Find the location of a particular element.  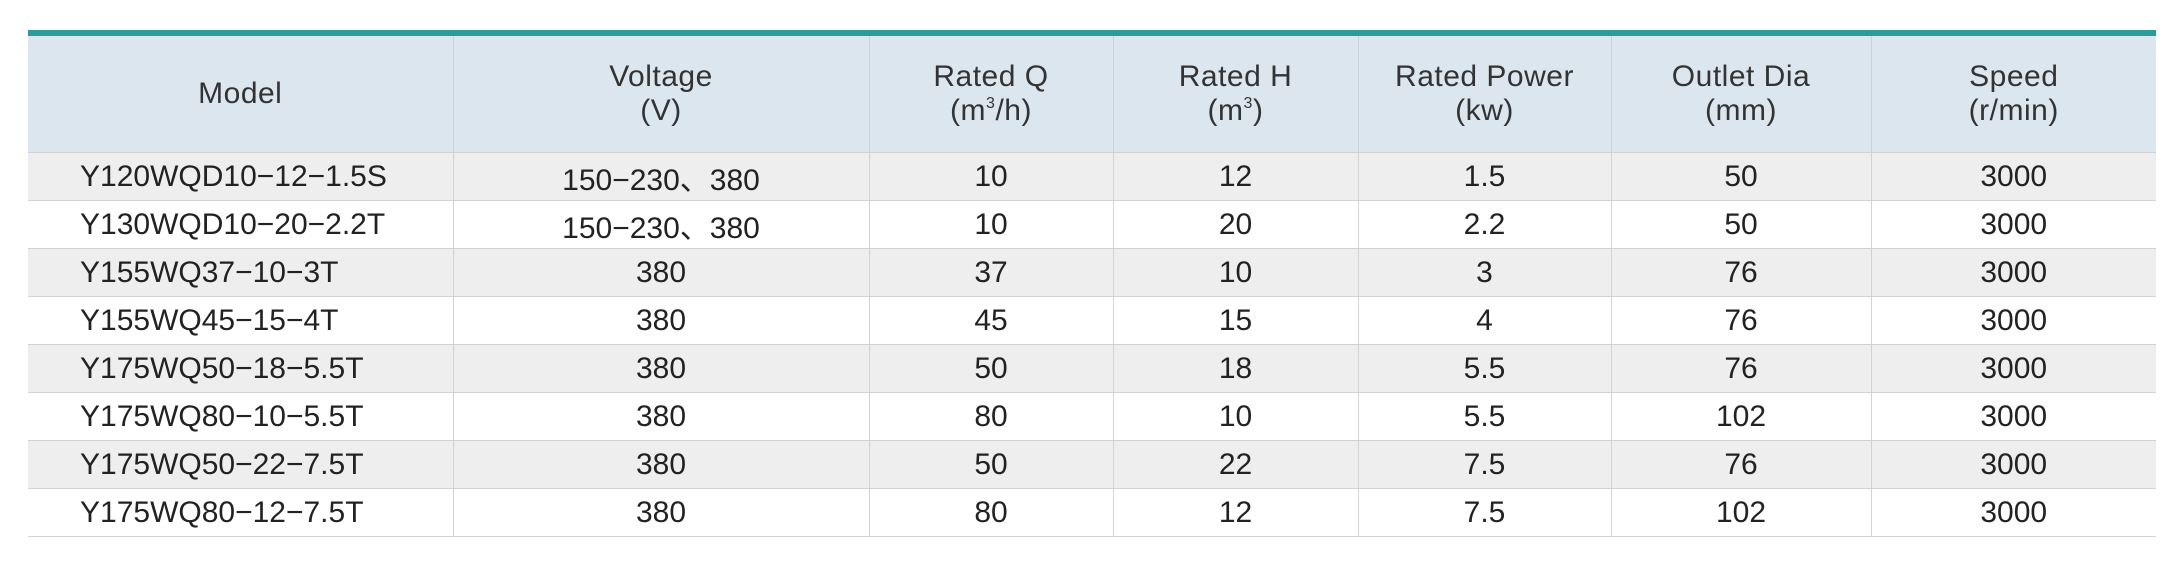

header-rated-q: Rated Q (m3/h) is located at coordinates (990, 94).